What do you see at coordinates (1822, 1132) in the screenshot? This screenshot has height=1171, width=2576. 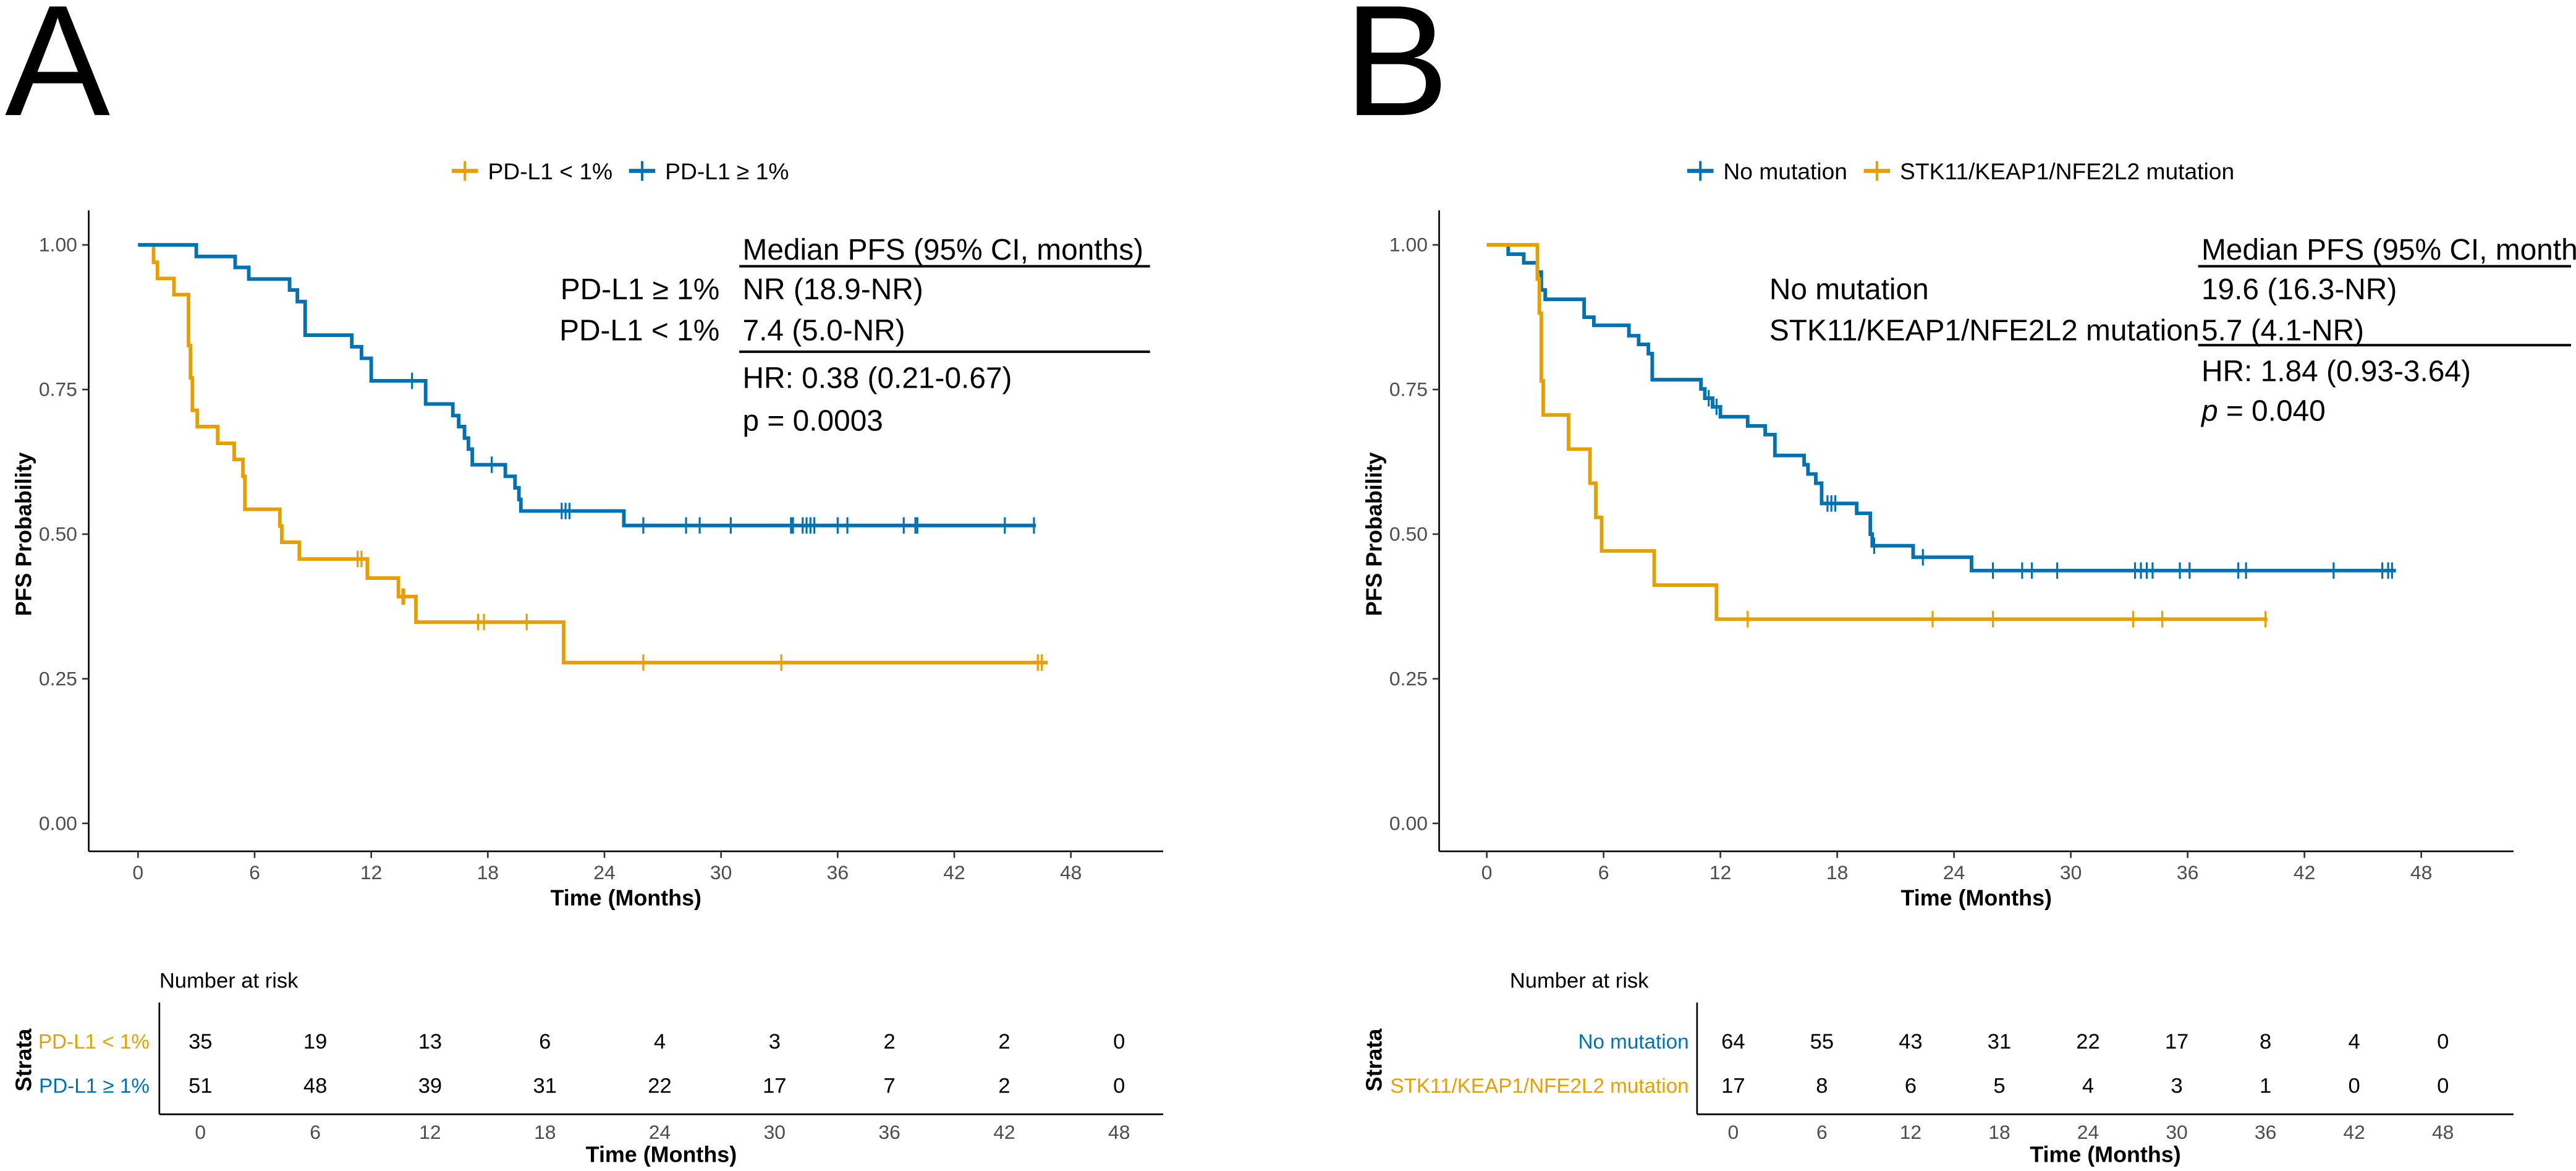 I see `risk-x-tick-label: 6` at bounding box center [1822, 1132].